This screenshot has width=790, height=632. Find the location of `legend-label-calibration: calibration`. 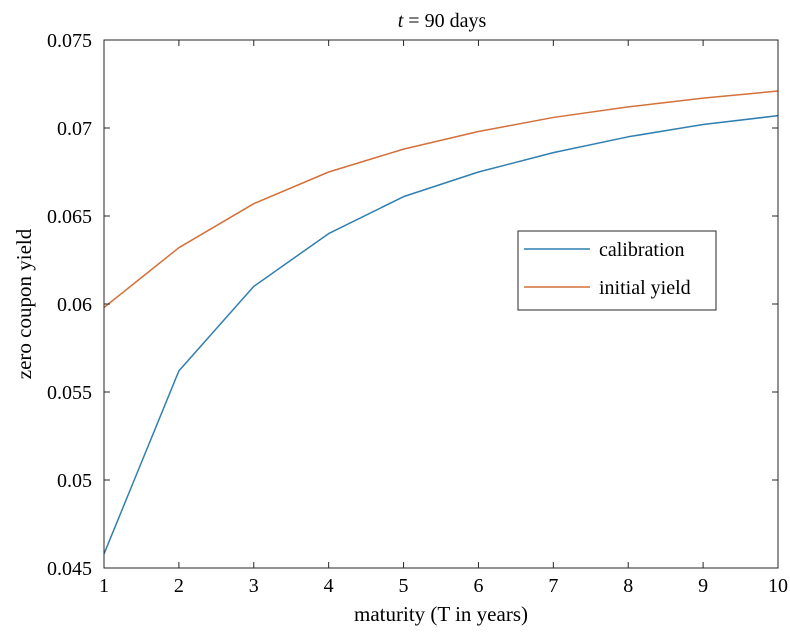

legend-label-calibration: calibration is located at coordinates (642, 250).